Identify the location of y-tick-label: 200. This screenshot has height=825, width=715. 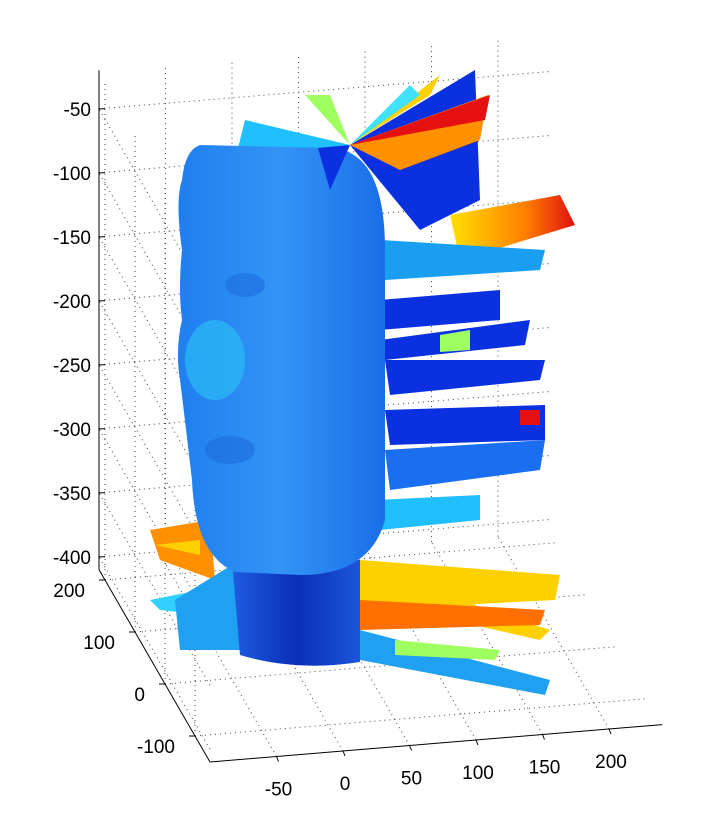
(69, 591).